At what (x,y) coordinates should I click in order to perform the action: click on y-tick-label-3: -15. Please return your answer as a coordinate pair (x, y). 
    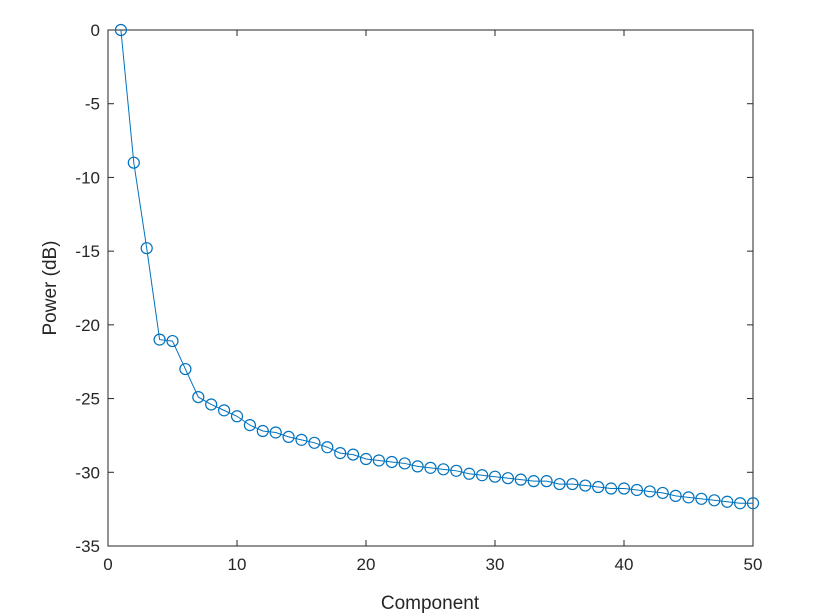
    Looking at the image, I should click on (87, 251).